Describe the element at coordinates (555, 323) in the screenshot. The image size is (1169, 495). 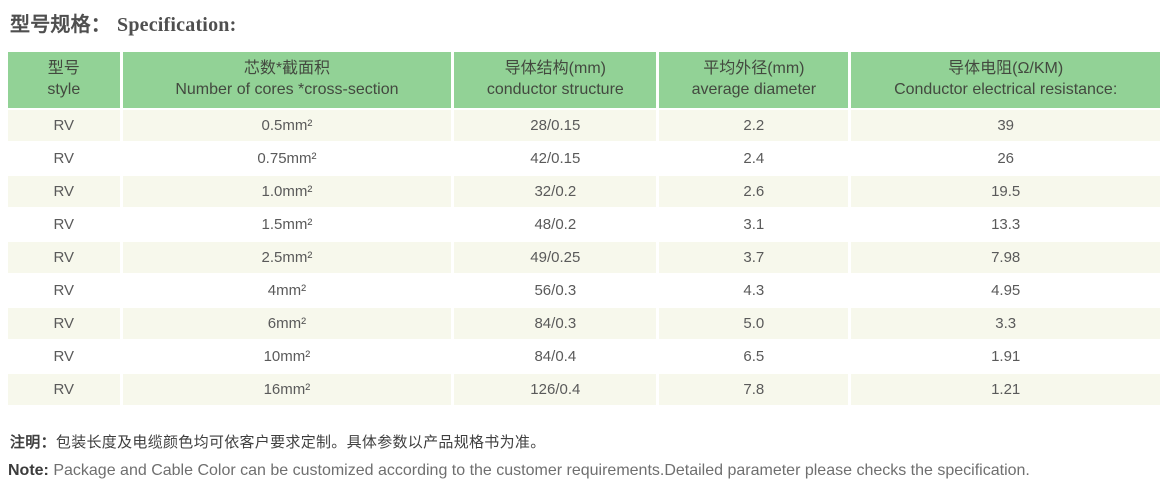
I see `table-cell: 84/0.3` at that location.